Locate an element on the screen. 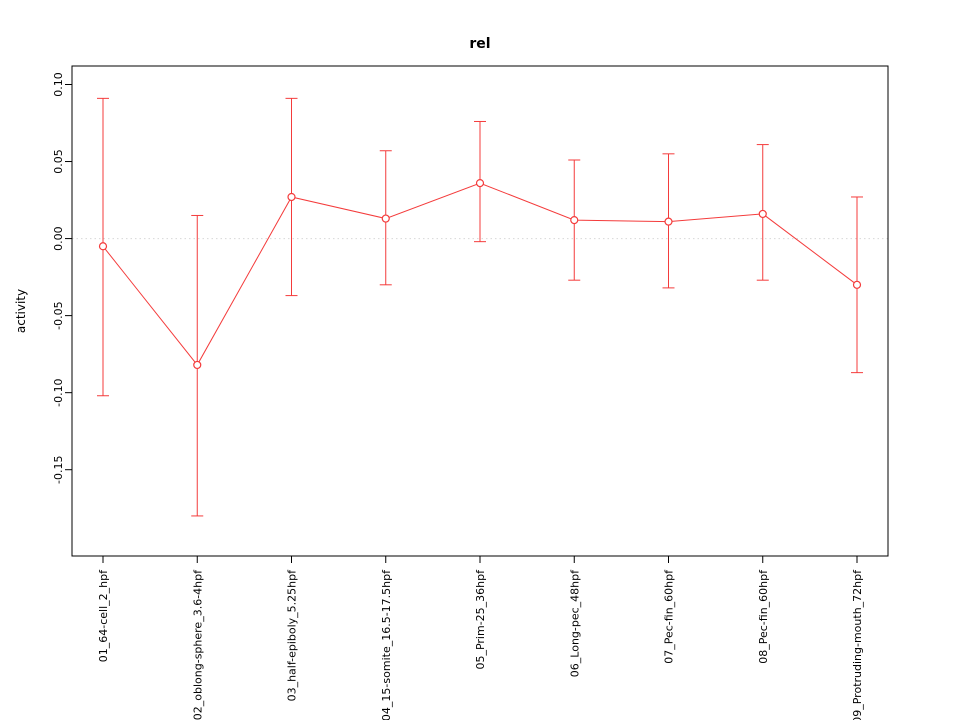 Image resolution: width=960 pixels, height=720 pixels. y-tick-label: 0.00 is located at coordinates (58, 238).